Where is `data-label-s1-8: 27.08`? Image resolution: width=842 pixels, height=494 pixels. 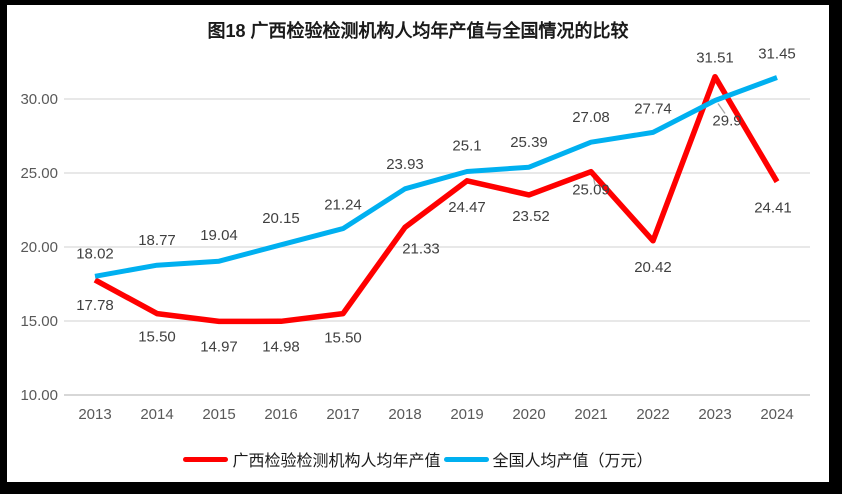 data-label-s1-8: 27.08 is located at coordinates (591, 117).